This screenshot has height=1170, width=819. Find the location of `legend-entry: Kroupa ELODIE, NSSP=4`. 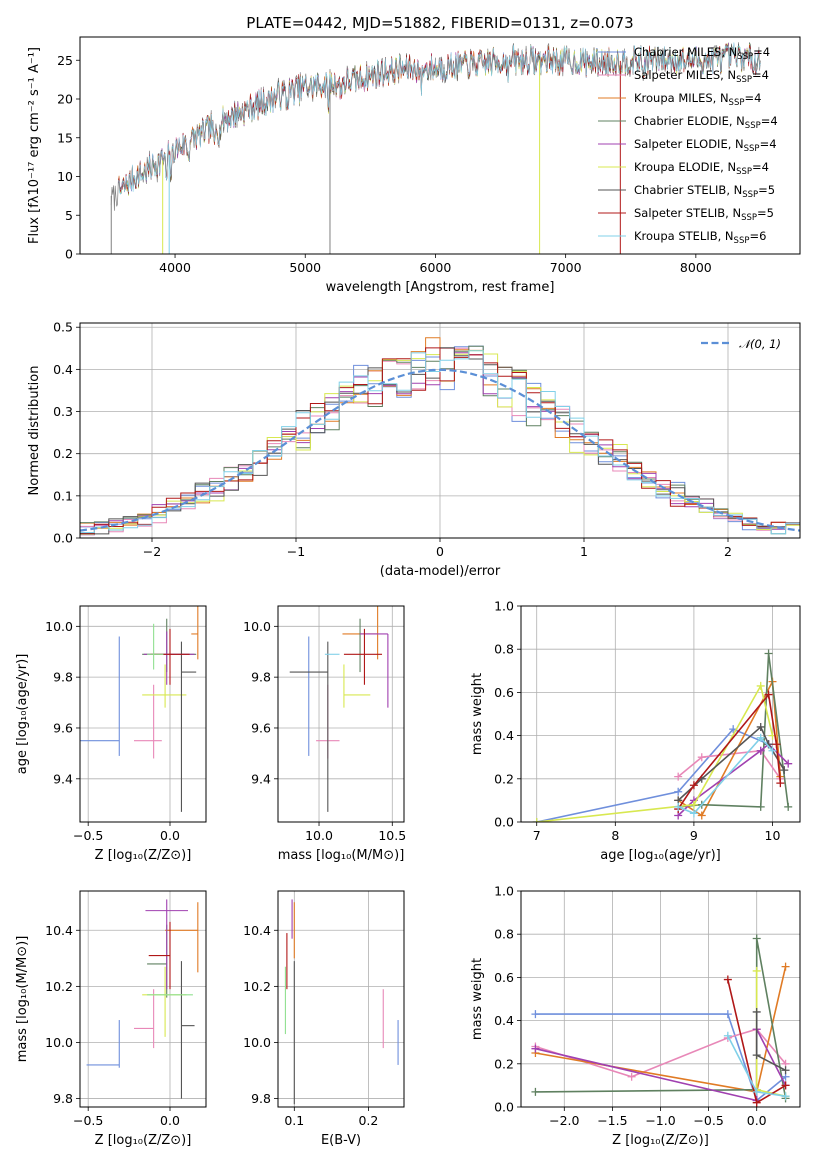

legend-entry: Kroupa ELODIE, NSSP=4 is located at coordinates (701, 168).